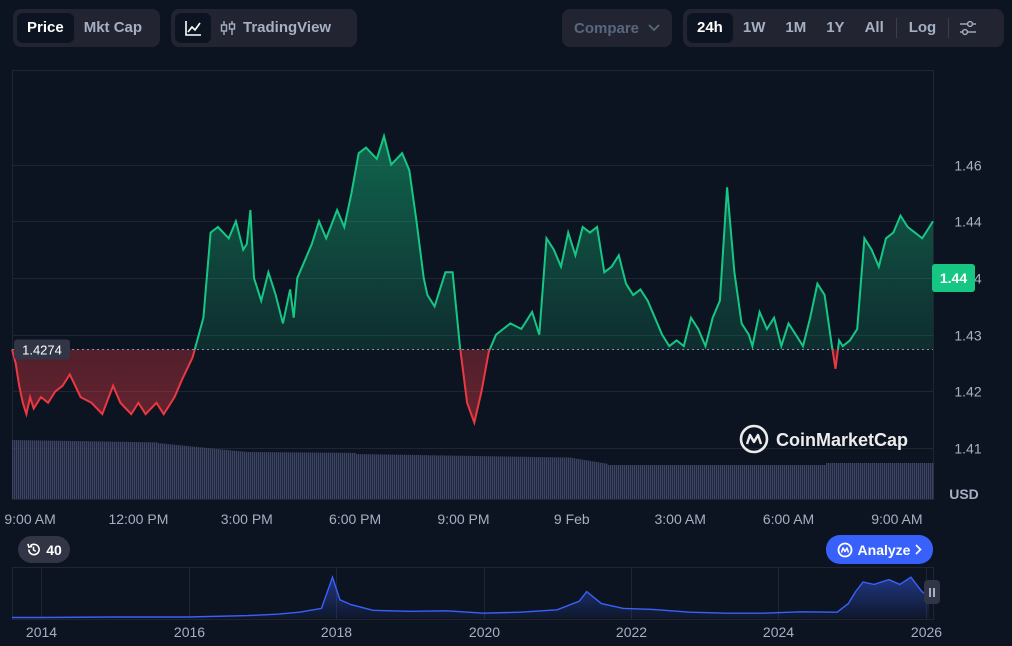  Describe the element at coordinates (754, 27) in the screenshot. I see `range-1w: 1W` at that location.